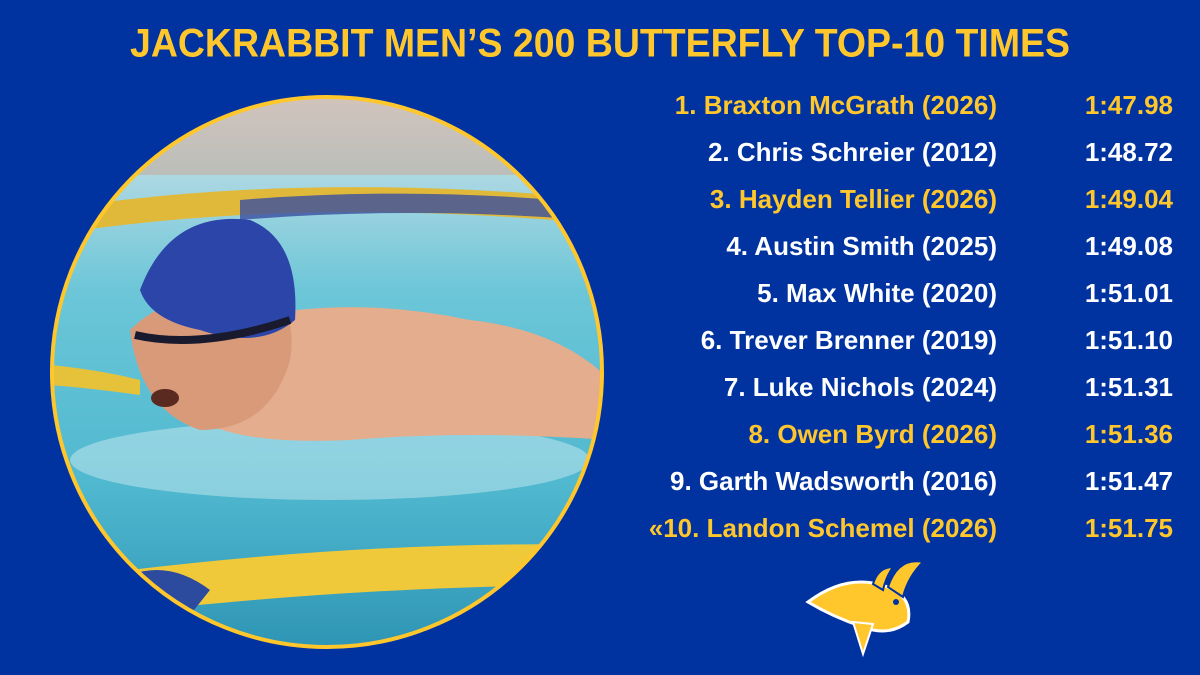 This screenshot has height=675, width=1200. Describe the element at coordinates (833, 481) in the screenshot. I see `swimmer-name: 9. Garth Wadsworth (2016)` at that location.